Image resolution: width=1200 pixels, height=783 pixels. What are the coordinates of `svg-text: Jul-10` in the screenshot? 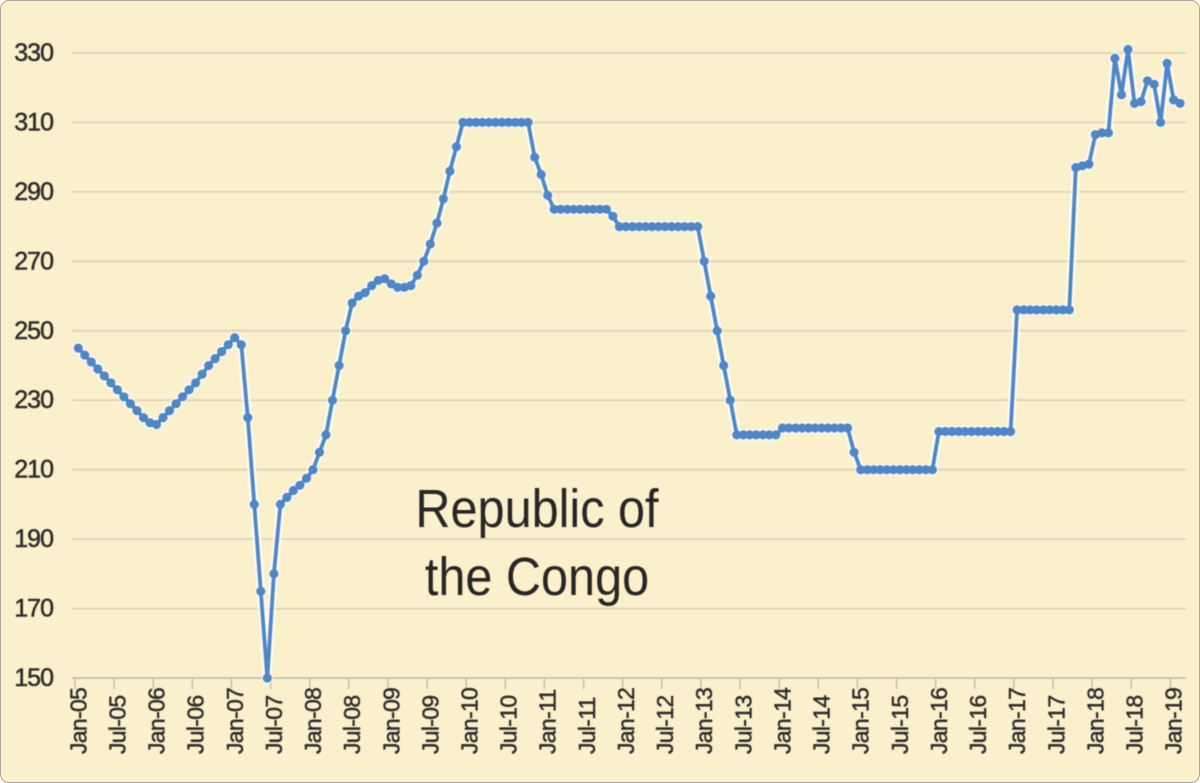 It's located at (509, 725).